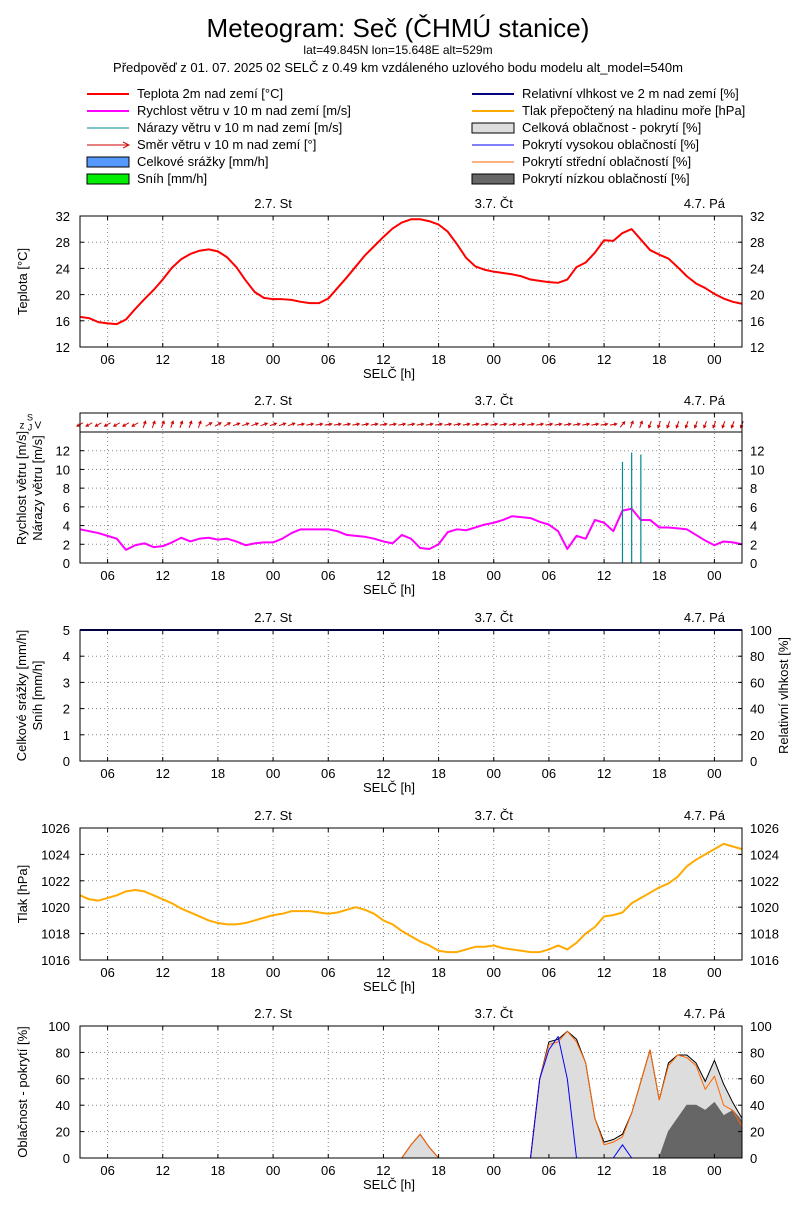 This screenshot has height=1205, width=800. I want to click on y-tick-label-right: 40, so click(757, 1105).